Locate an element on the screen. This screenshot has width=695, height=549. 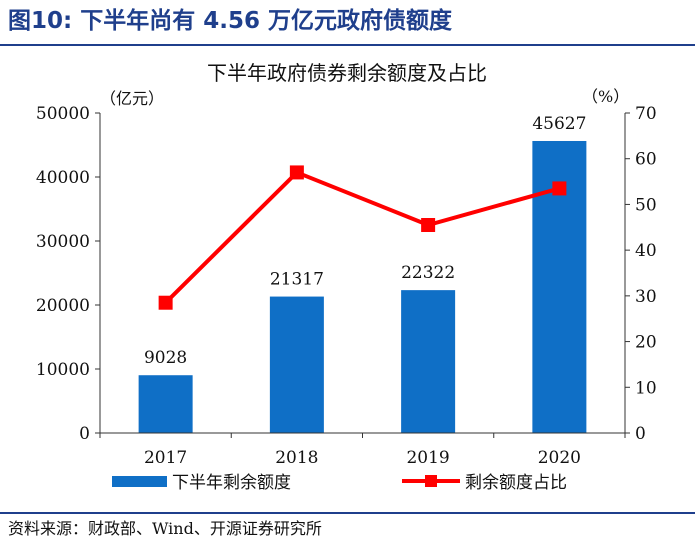
legend-line-label: 剩余额度占比 is located at coordinates (516, 483).